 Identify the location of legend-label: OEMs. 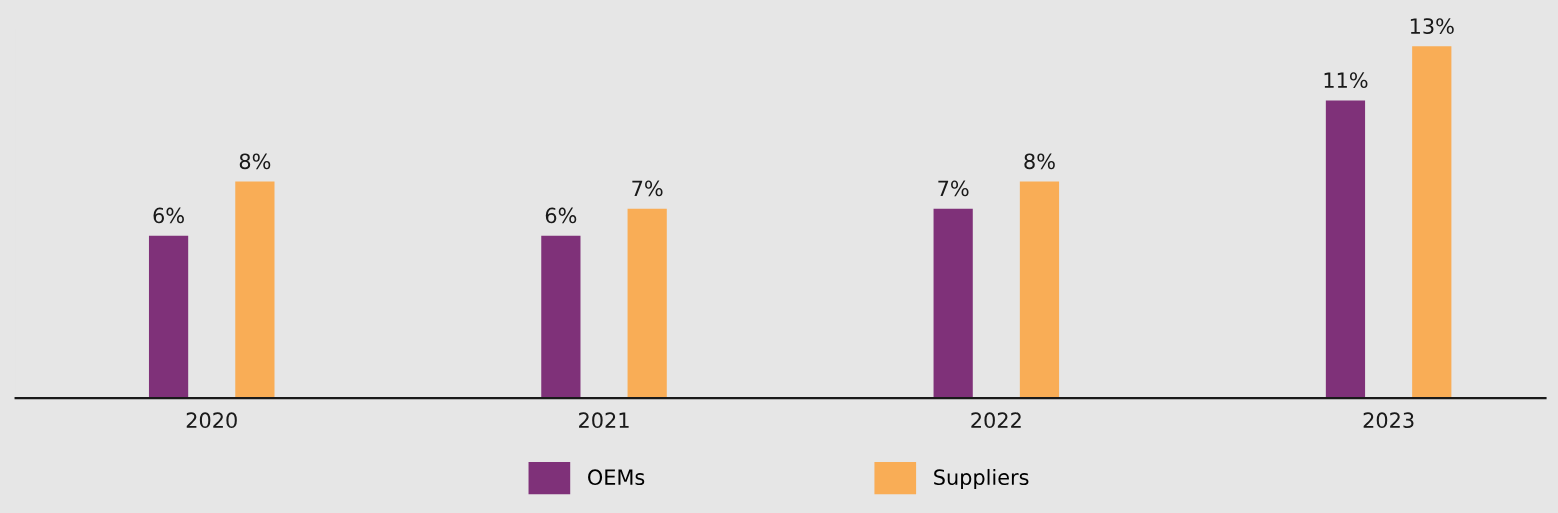
(616, 477).